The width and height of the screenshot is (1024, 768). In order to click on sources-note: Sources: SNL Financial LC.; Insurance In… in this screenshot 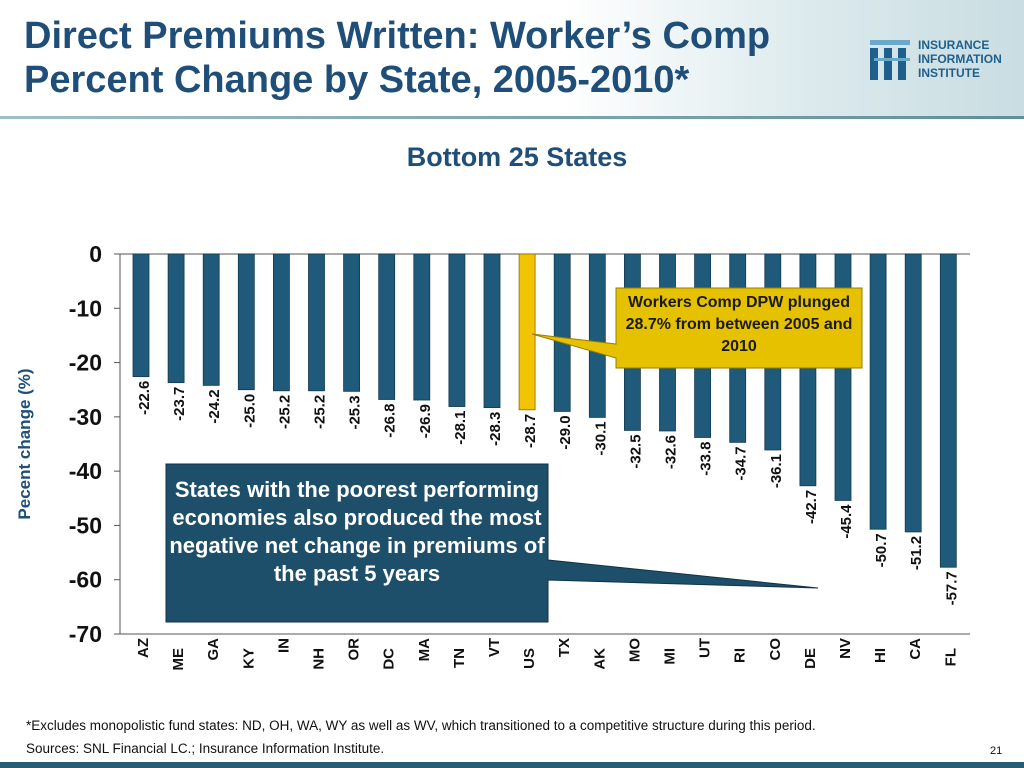, I will do `click(205, 748)`.